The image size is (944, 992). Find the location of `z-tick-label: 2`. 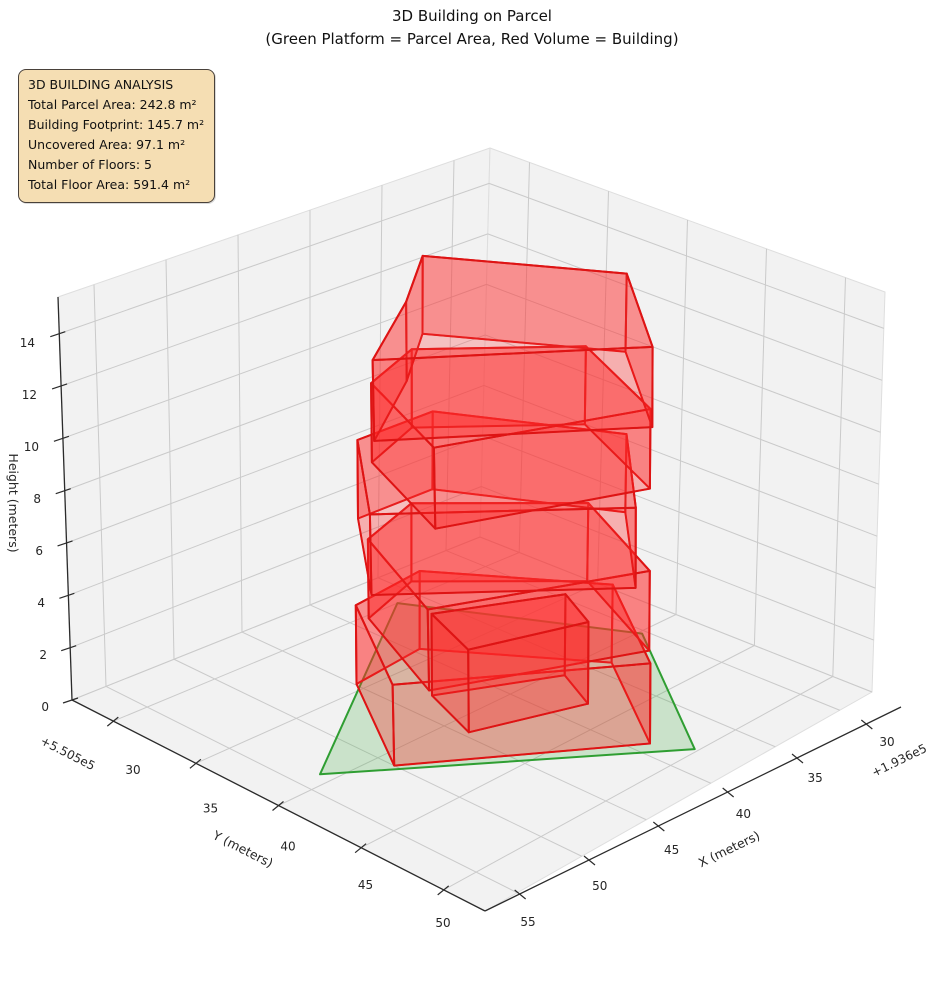

z-tick-label: 2 is located at coordinates (43, 655).